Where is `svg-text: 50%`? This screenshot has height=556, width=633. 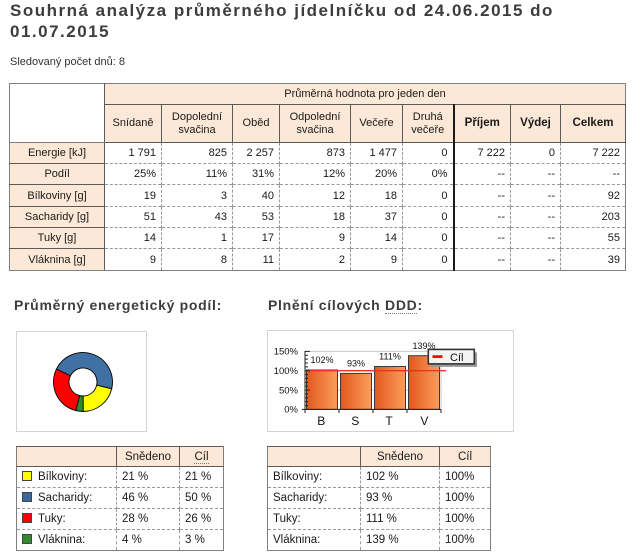
svg-text: 50% is located at coordinates (289, 390).